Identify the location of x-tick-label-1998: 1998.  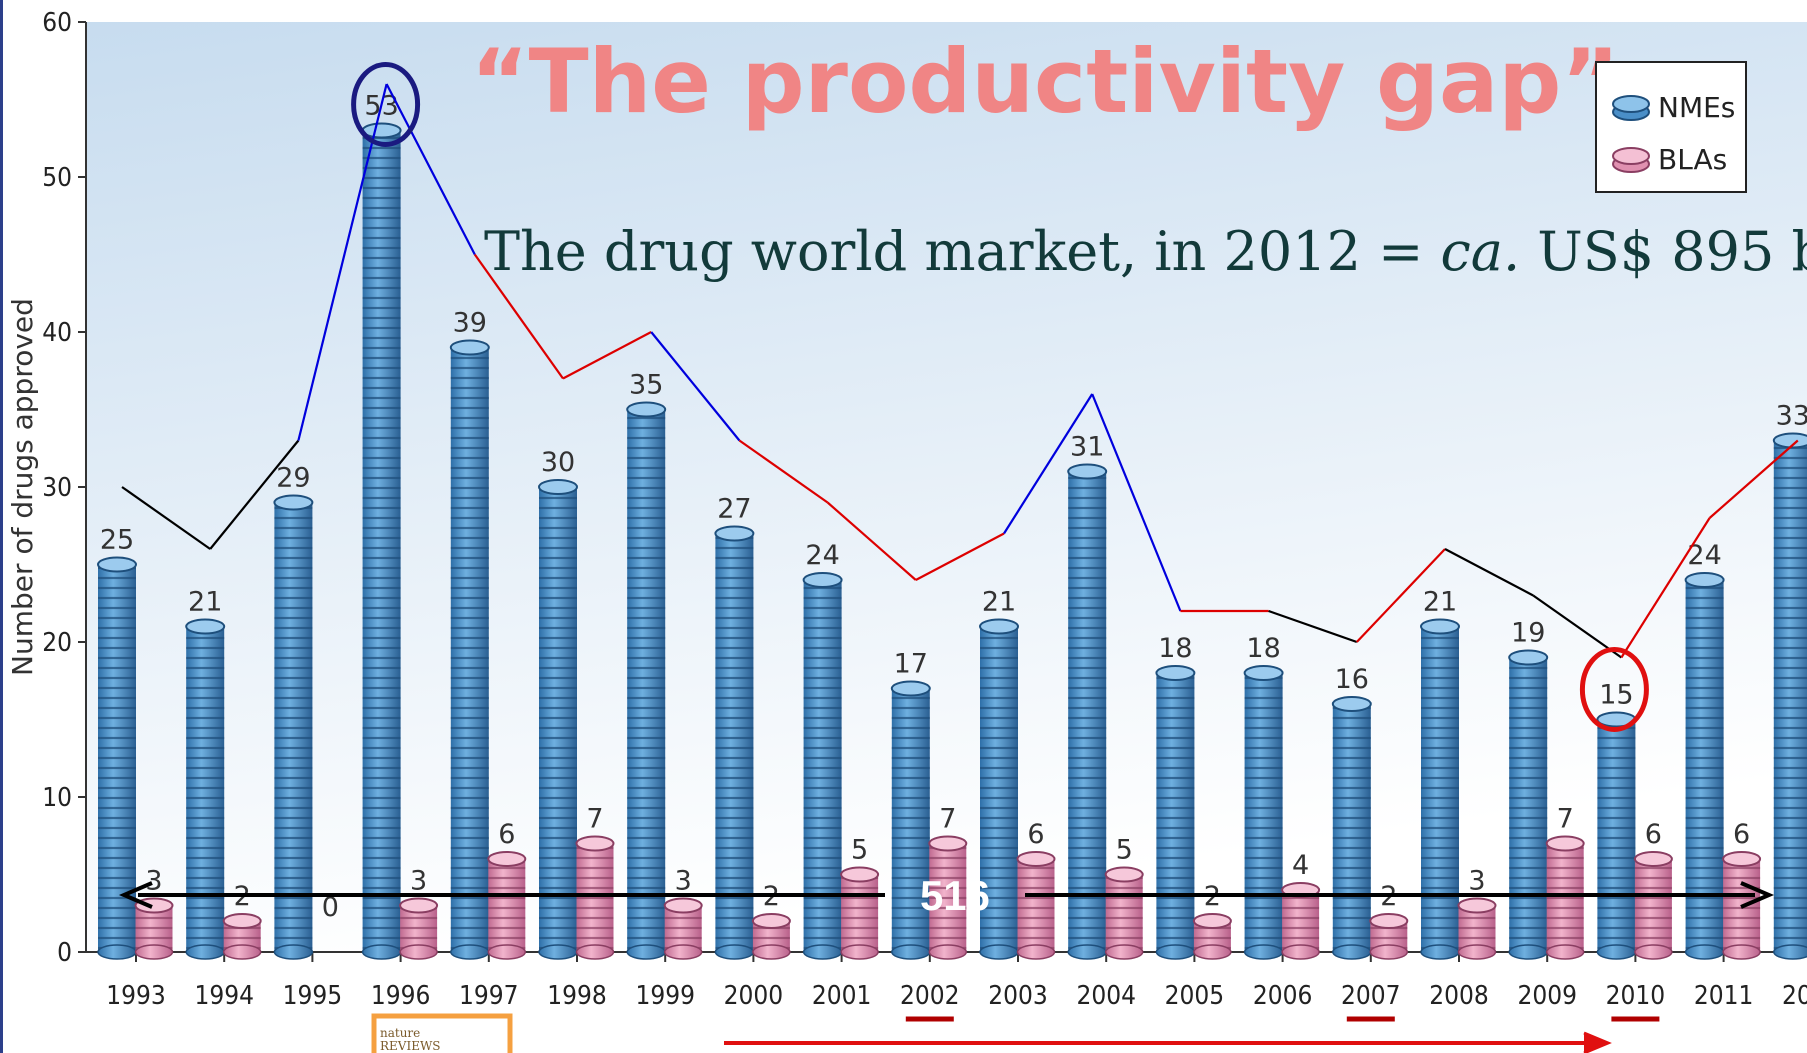
(577, 996).